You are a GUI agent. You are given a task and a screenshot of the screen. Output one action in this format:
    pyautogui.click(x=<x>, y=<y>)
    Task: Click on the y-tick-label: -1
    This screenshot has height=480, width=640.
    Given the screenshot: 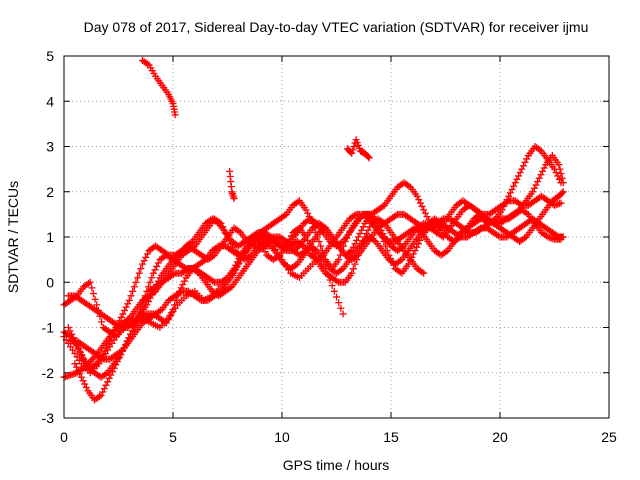 What is the action you would take?
    pyautogui.click(x=48, y=328)
    